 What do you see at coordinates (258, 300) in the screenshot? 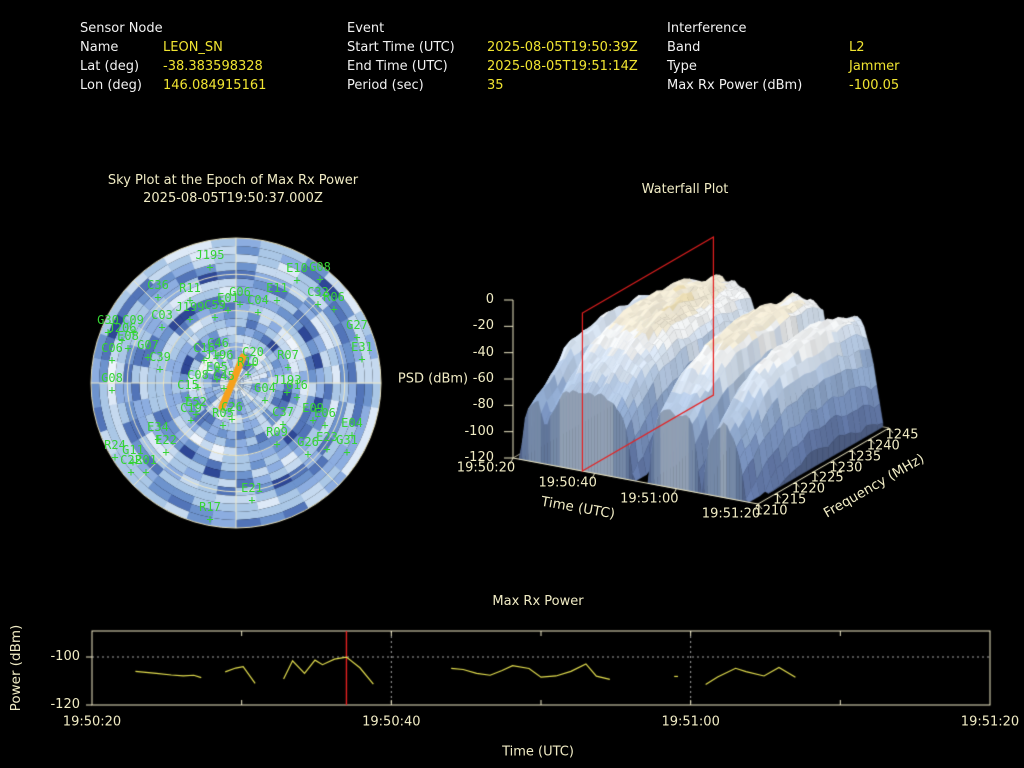
I see `satellite-label: C04` at bounding box center [258, 300].